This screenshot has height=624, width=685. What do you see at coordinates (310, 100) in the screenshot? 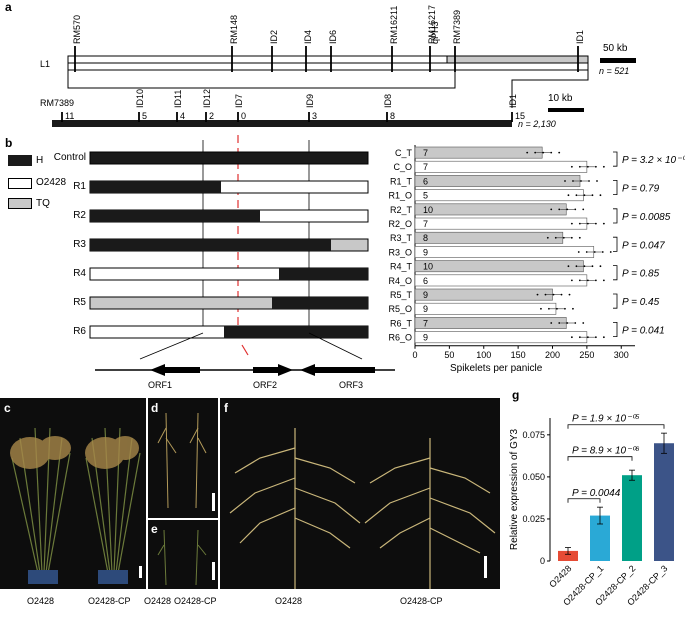
I see `map2-marker-label: ID9` at bounding box center [310, 100].